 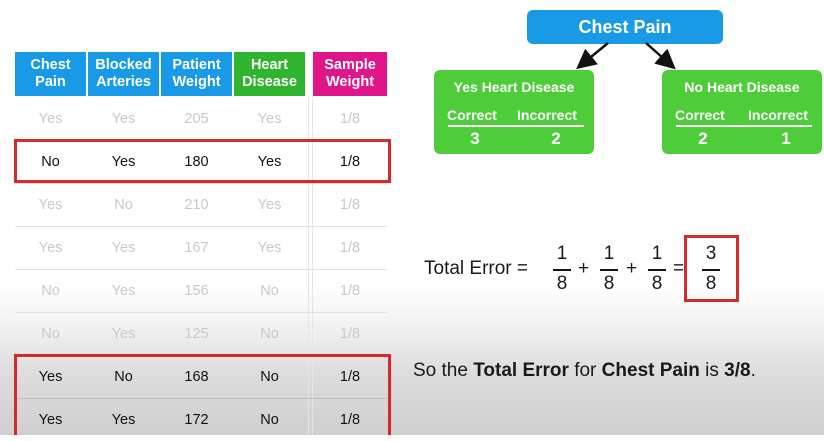 I want to click on cell-patient-weight: 168, so click(x=196, y=376).